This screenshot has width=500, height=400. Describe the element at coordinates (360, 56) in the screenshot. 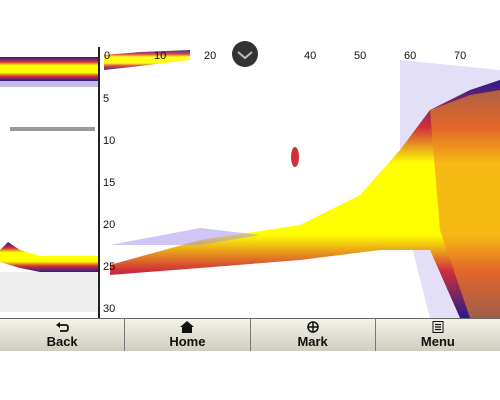

I see `range-label: 50` at that location.